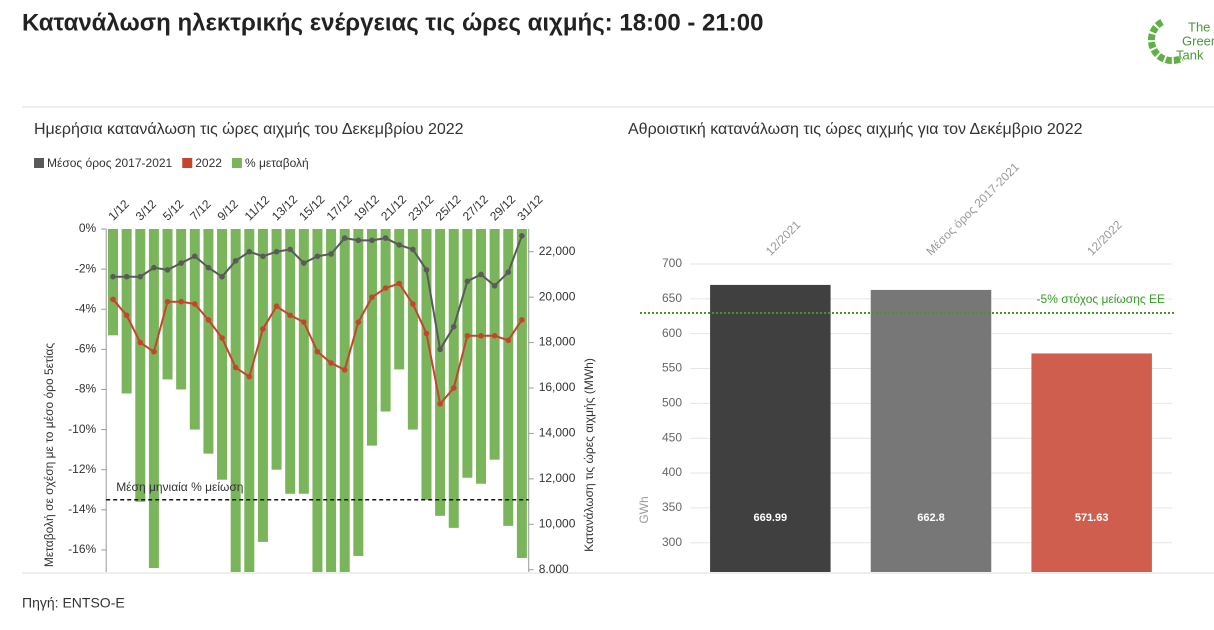 The height and width of the screenshot is (630, 1214). I want to click on y-tick-label: -6%, so click(86, 349).